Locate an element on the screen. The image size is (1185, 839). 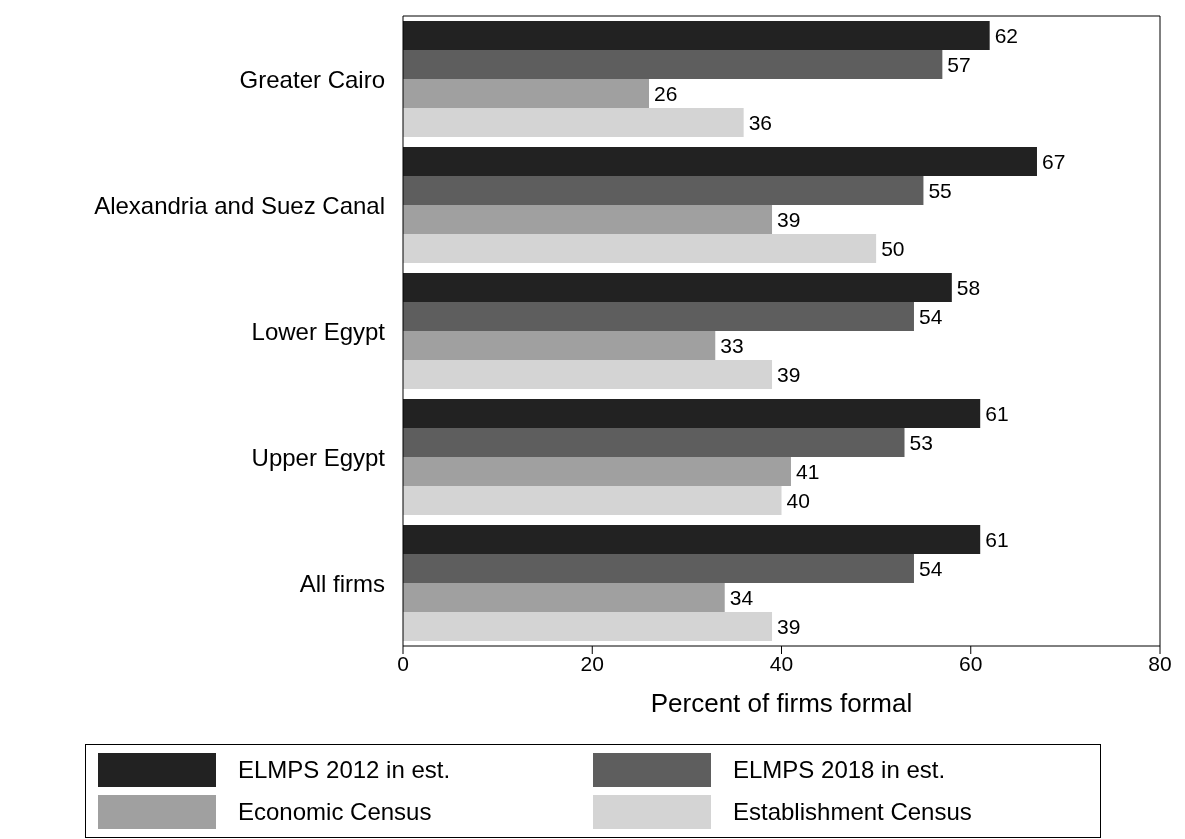
x-tick-label: 0 is located at coordinates (403, 663).